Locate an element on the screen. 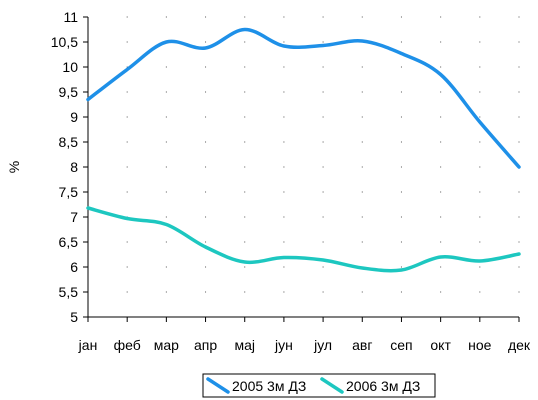  y-tick-labels: 5 5,5 6 6,5 7 7,5 8 8,5 9 9,5 10 10,5 11 is located at coordinates (69, 167).